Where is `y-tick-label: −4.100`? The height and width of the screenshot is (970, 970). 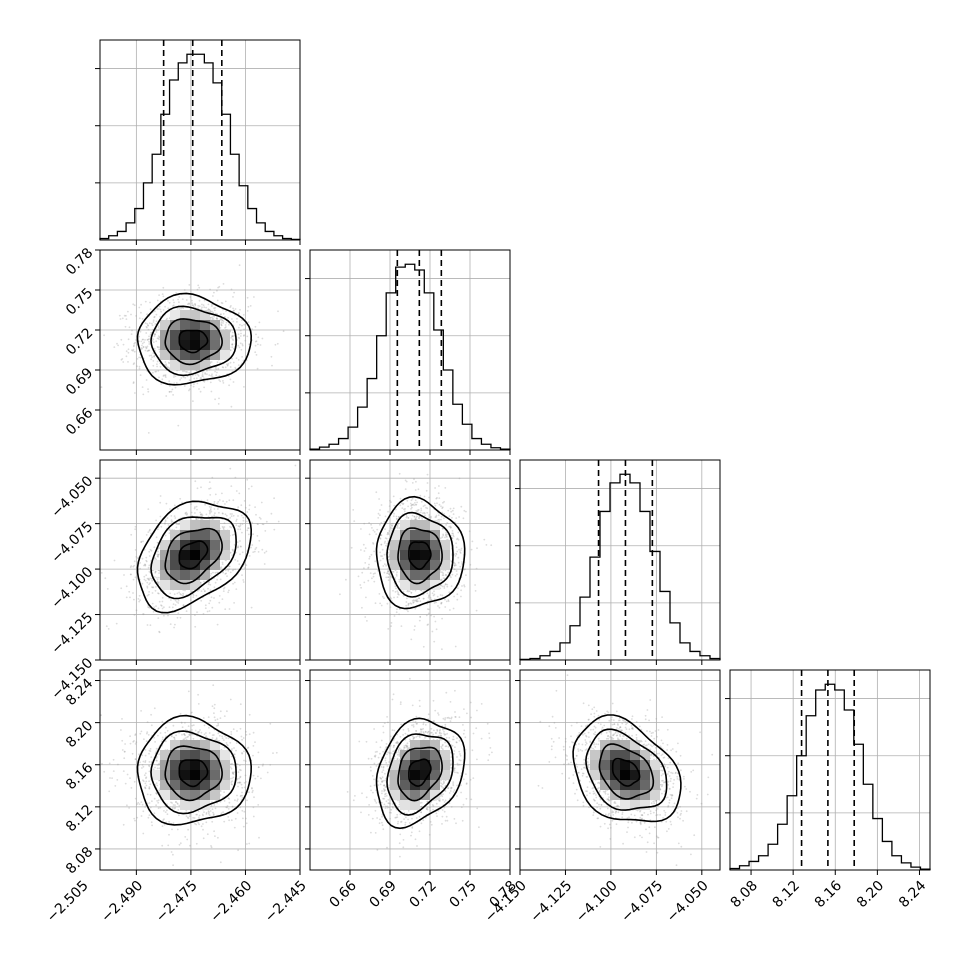
y-tick-label: −4.100 is located at coordinates (72, 588).